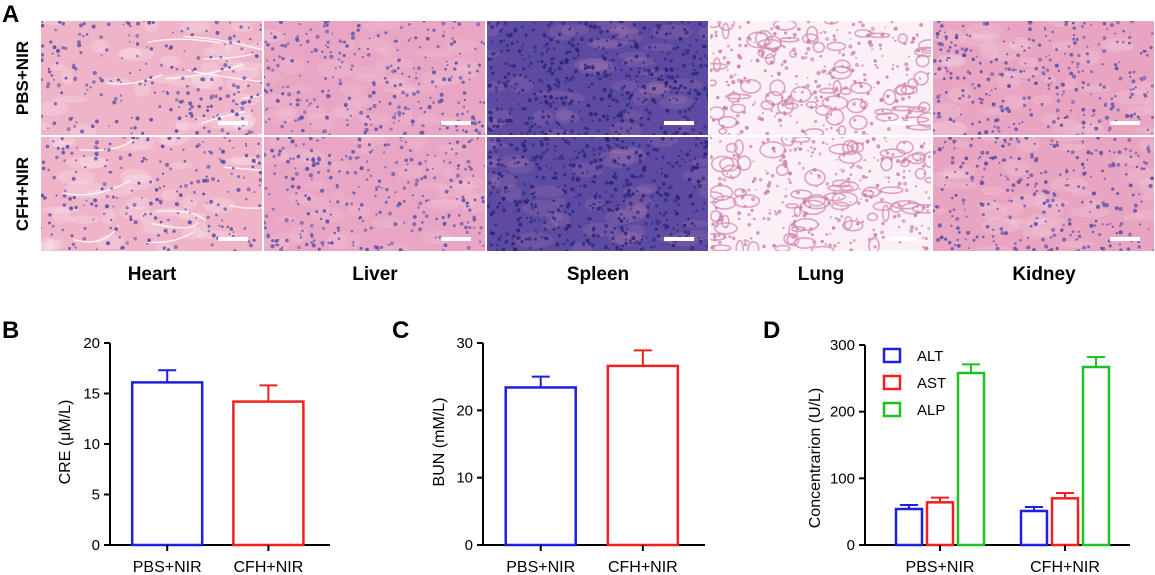 The image size is (1155, 575). Describe the element at coordinates (540, 567) in the screenshot. I see `bun-category-label: PBS+NIR` at that location.